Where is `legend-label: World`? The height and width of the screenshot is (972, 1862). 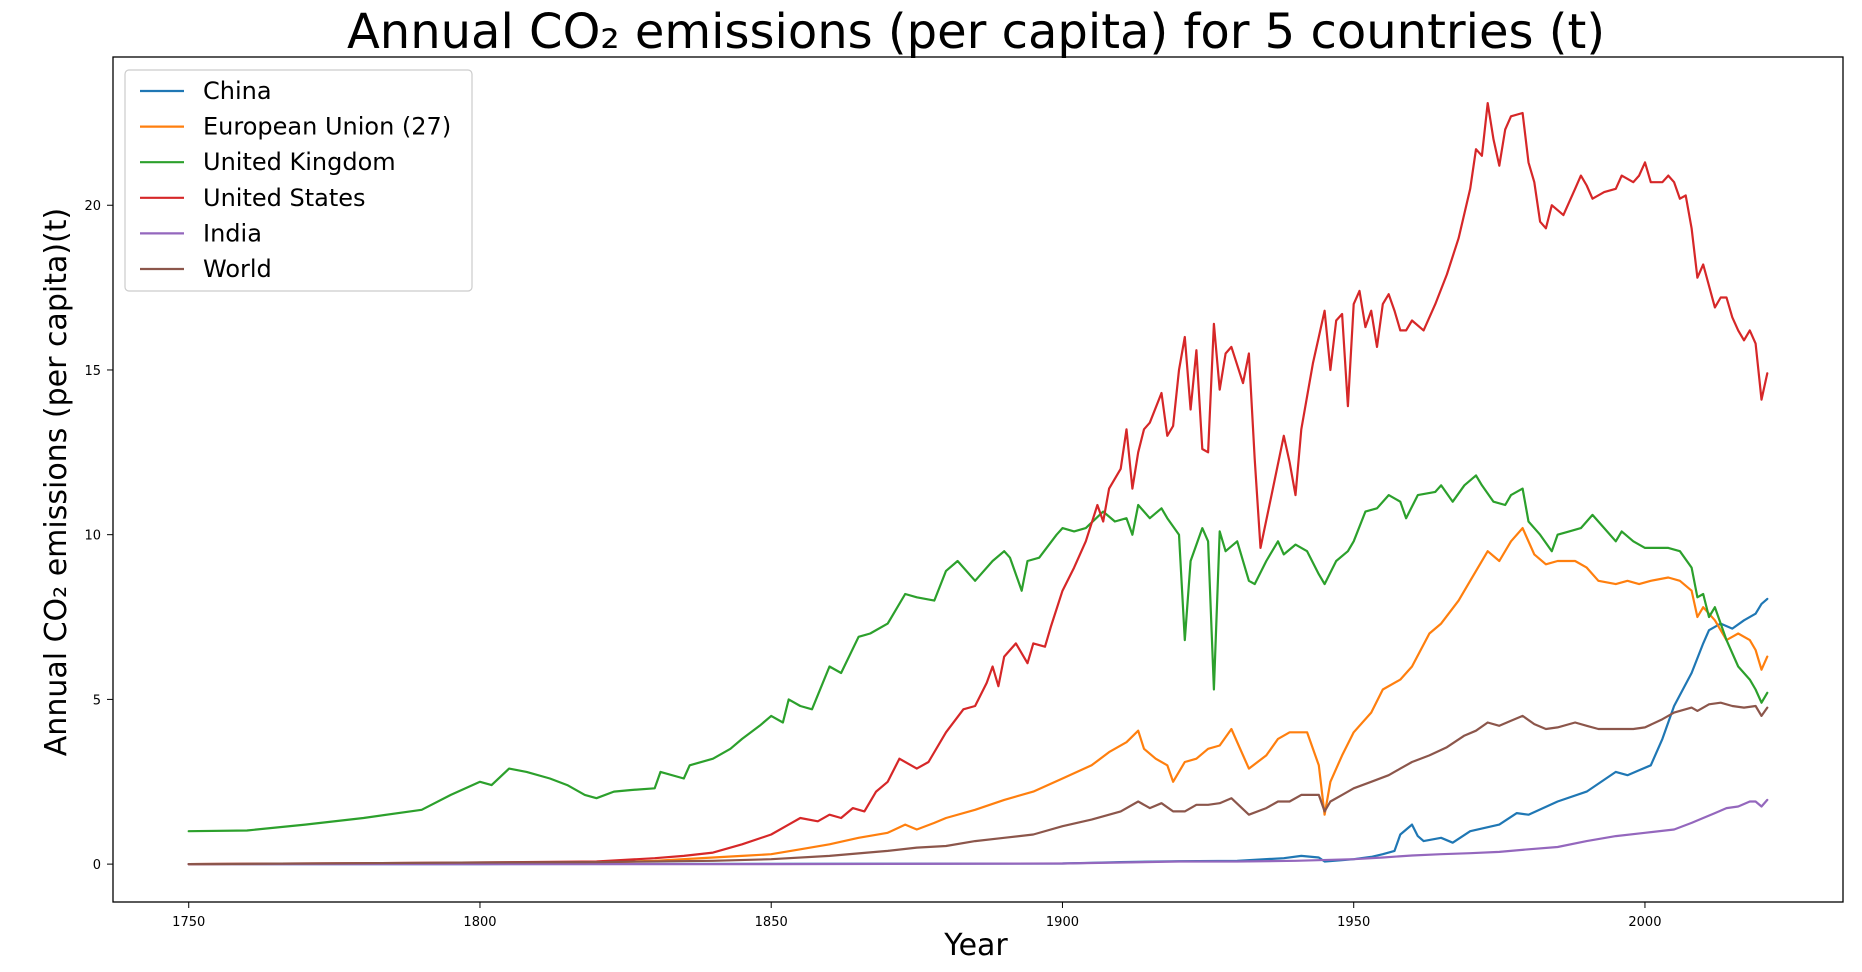
legend-label: World is located at coordinates (237, 269).